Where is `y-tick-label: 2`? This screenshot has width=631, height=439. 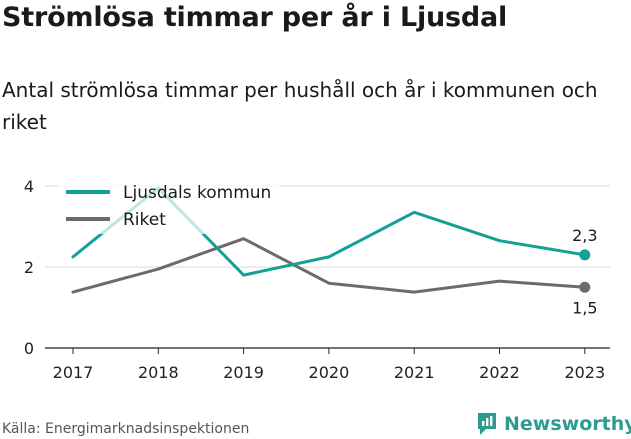
y-tick-label: 2 is located at coordinates (29, 267).